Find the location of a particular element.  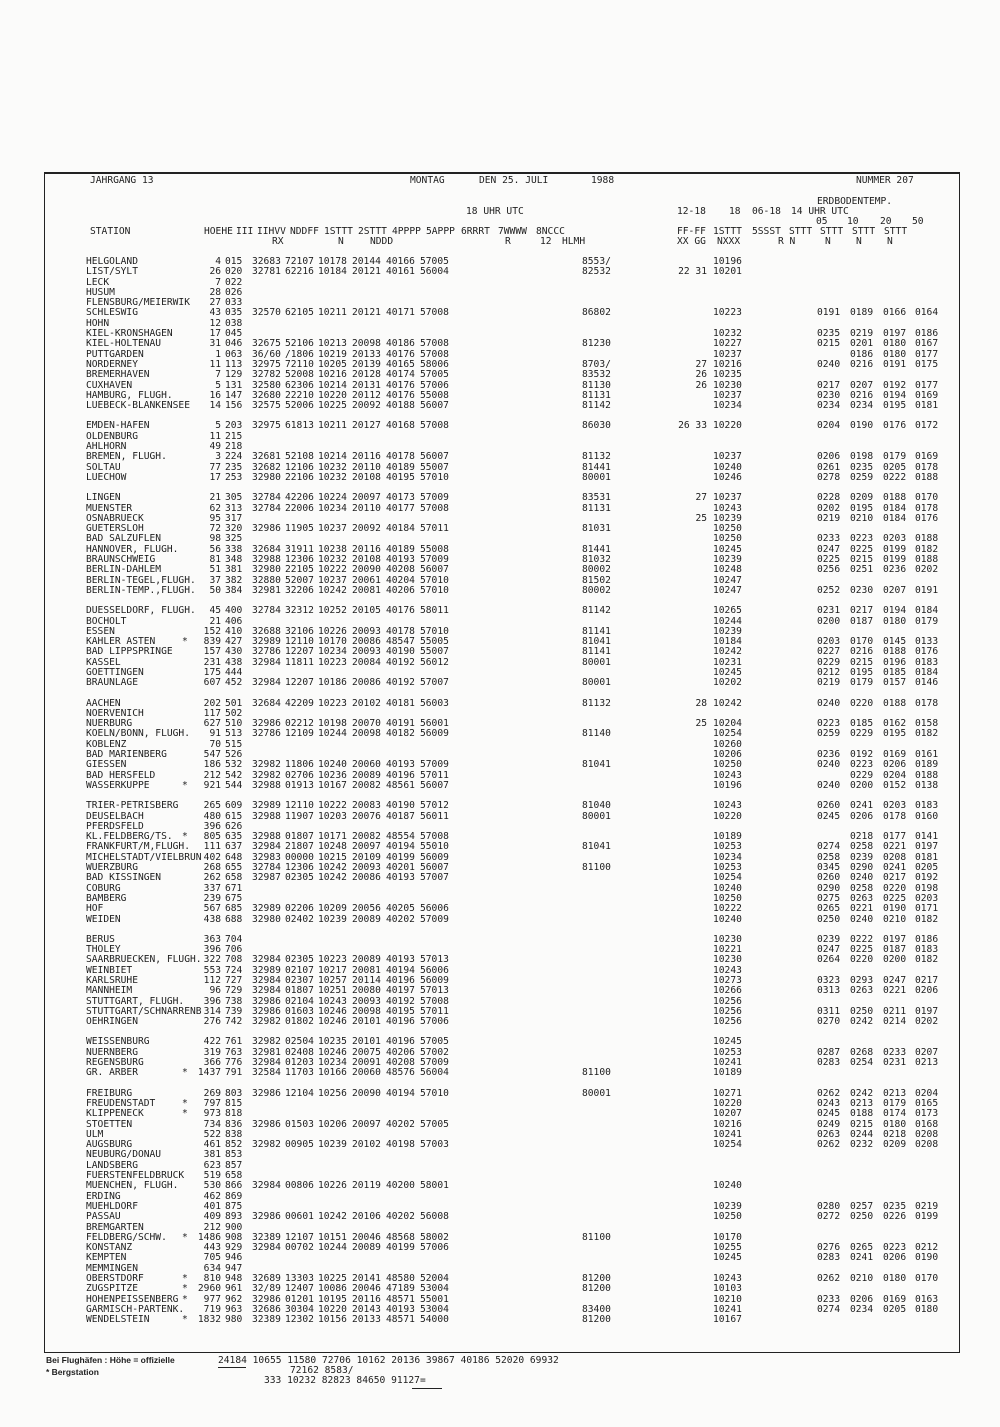

min-temp: 10240 is located at coordinates (727, 1186).